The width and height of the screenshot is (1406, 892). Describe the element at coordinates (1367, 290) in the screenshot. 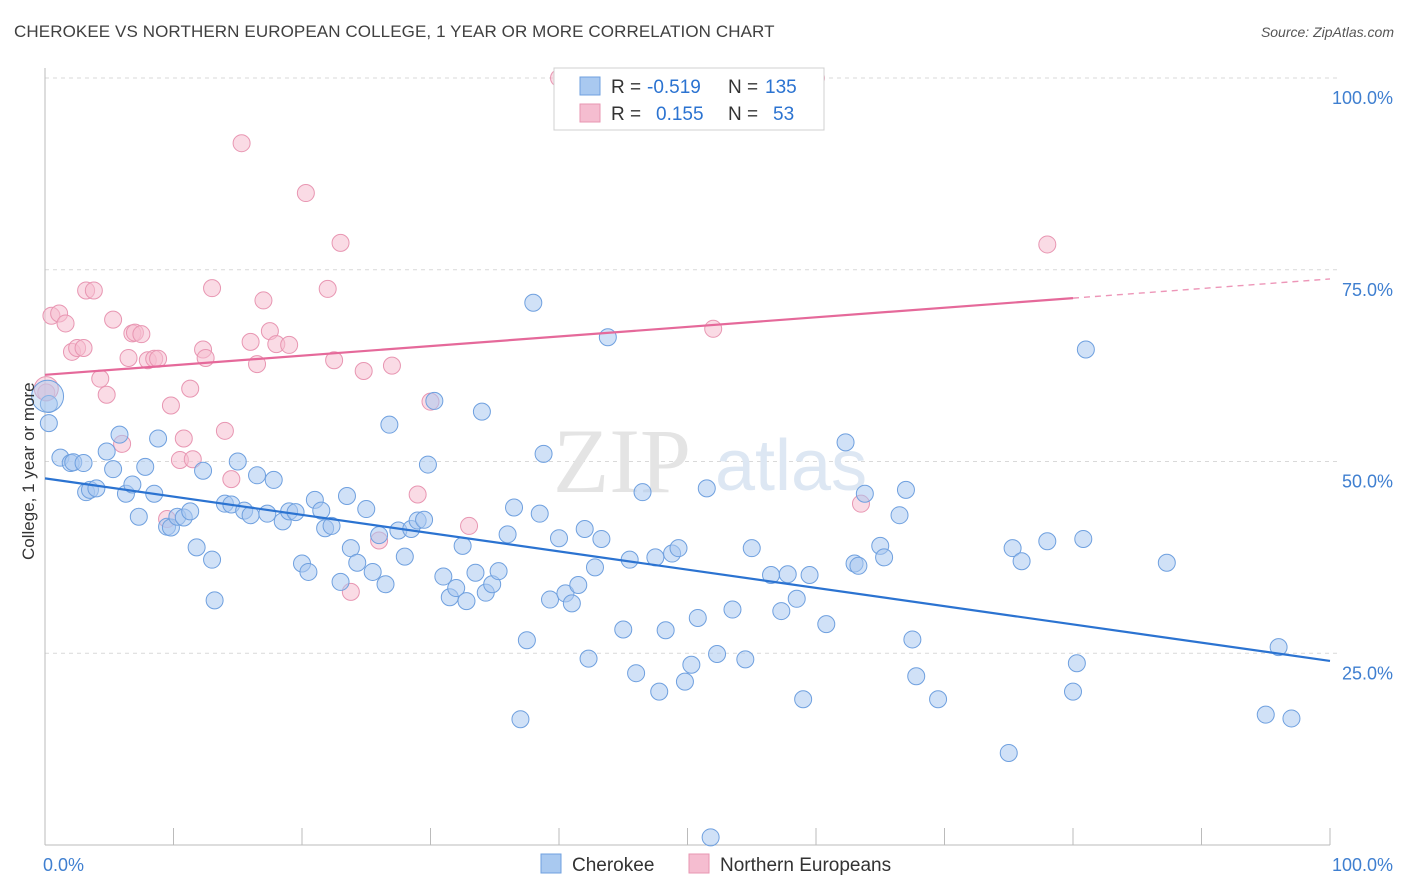

I see `y-tick-label: 75.0%` at that location.